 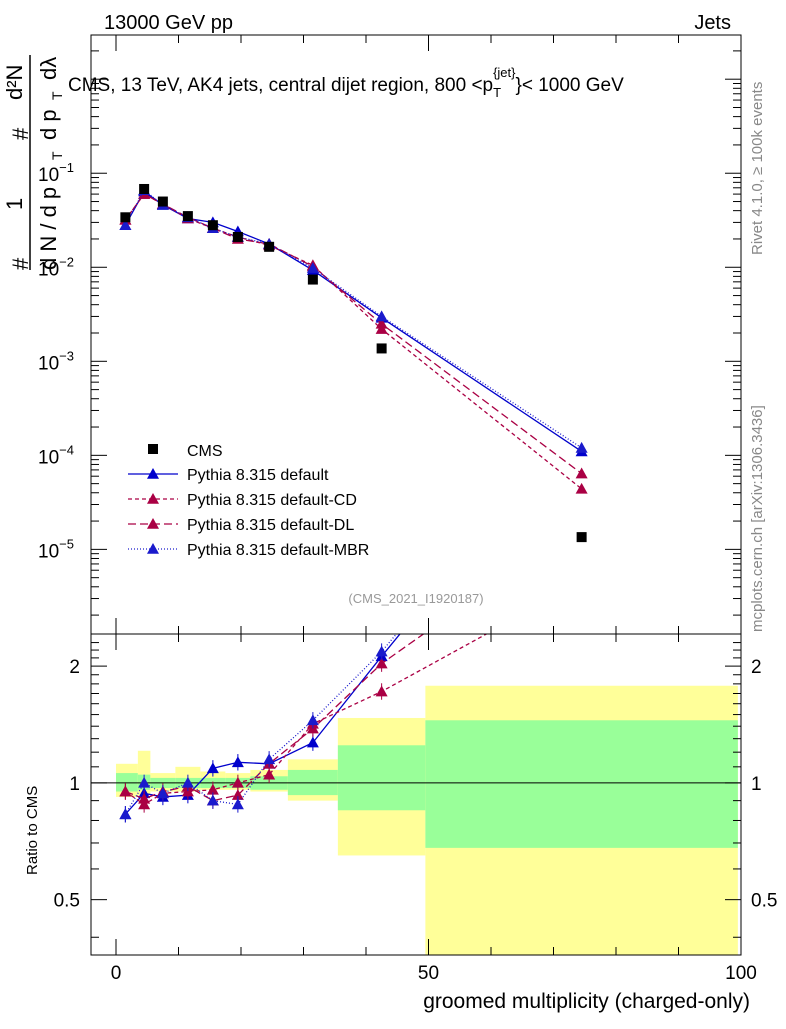 I want to click on mcplots-label: mcplots.cern.ch [arXiv:1306.3436], so click(x=757, y=518).